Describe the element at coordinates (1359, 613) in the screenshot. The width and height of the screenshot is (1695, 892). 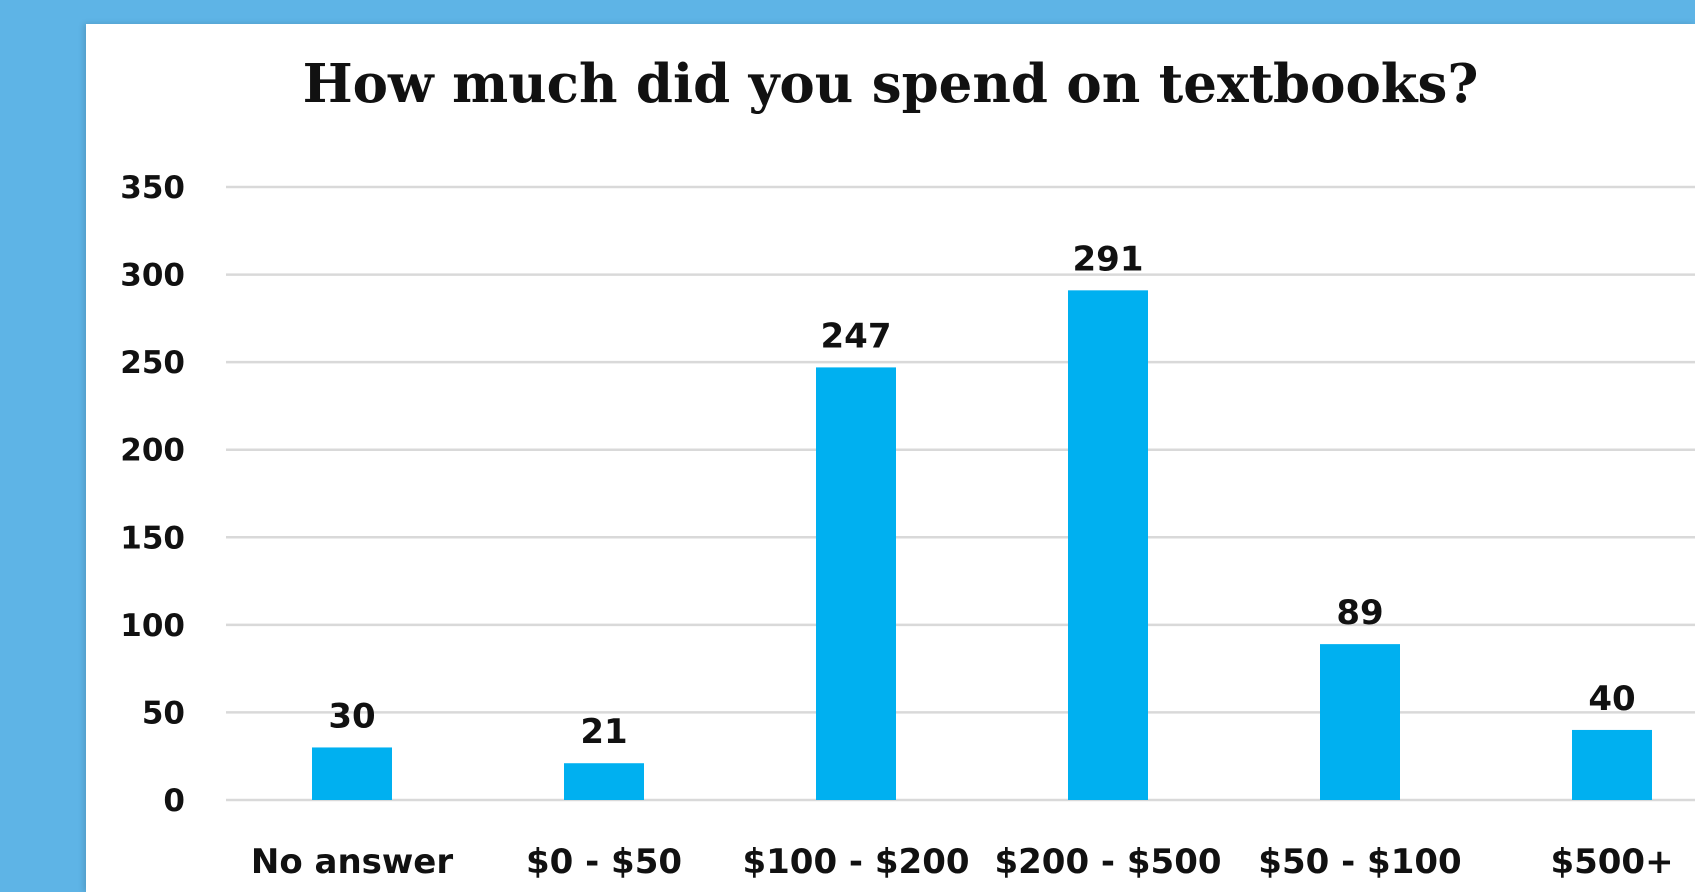
I see `data-label: 89` at that location.